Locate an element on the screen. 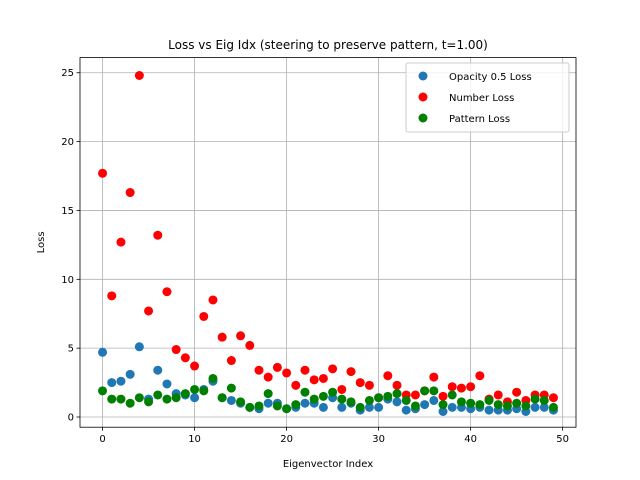  legend-label-pattern: Pattern Loss is located at coordinates (479, 119).